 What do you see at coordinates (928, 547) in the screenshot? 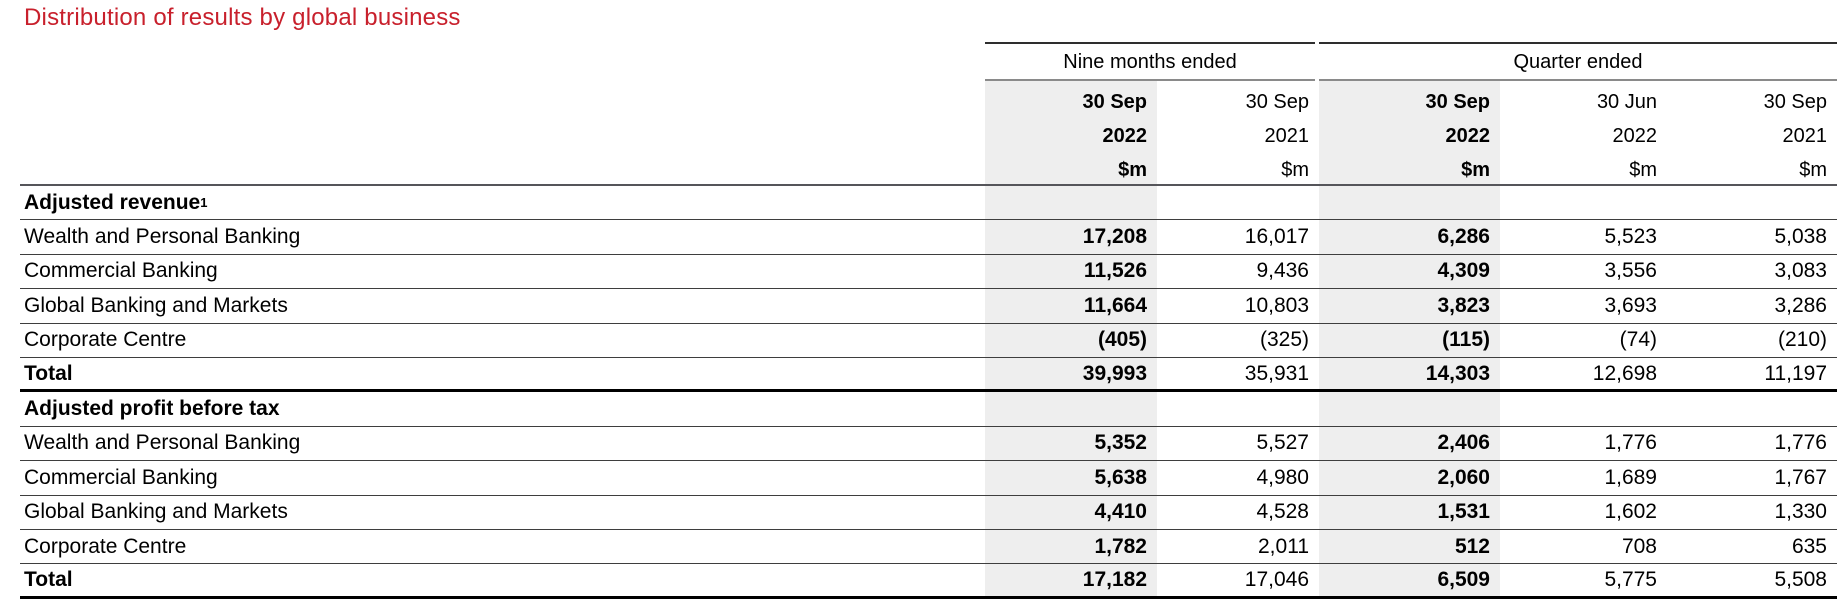
I see `table-row: Corporate Centre 1,782 2,011 512 708 635` at bounding box center [928, 547].